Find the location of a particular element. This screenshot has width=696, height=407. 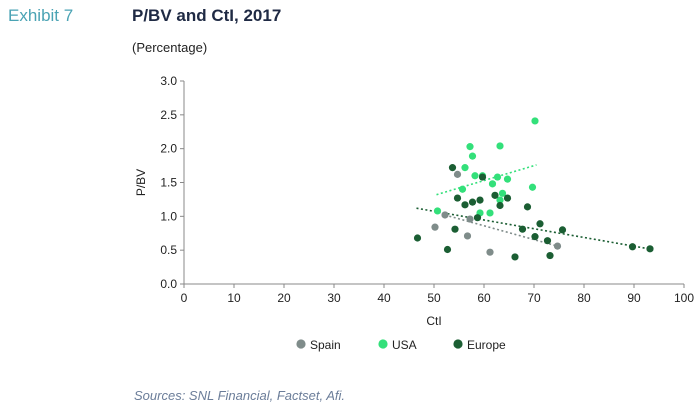

chart-title: P/BV and CtI, 2017 is located at coordinates (207, 15).